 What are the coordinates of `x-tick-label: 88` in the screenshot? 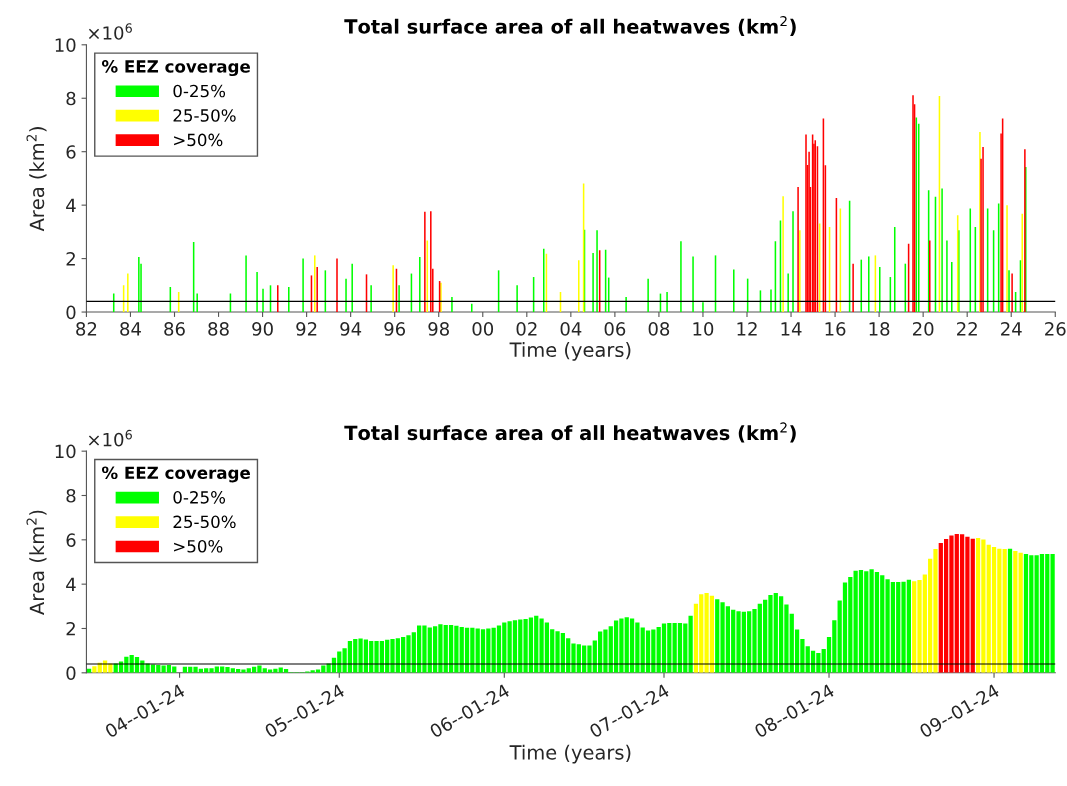 It's located at (218, 329).